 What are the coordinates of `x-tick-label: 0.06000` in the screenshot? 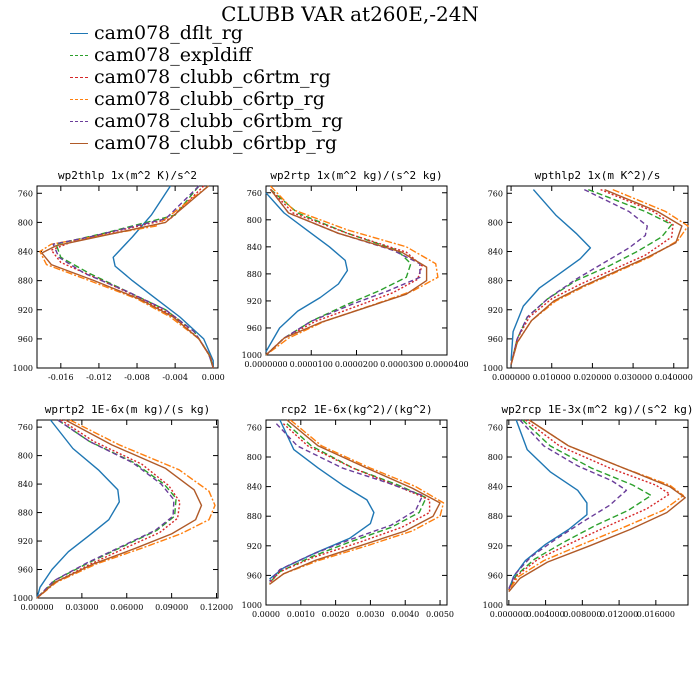 It's located at (126, 607).